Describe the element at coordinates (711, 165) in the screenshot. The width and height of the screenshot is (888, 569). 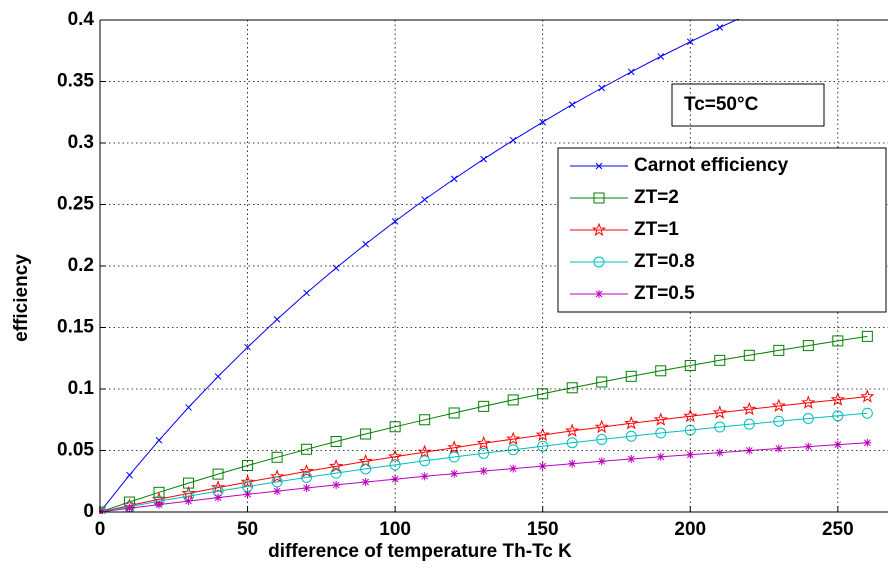
I see `legend-label: Carnot efficiency` at that location.